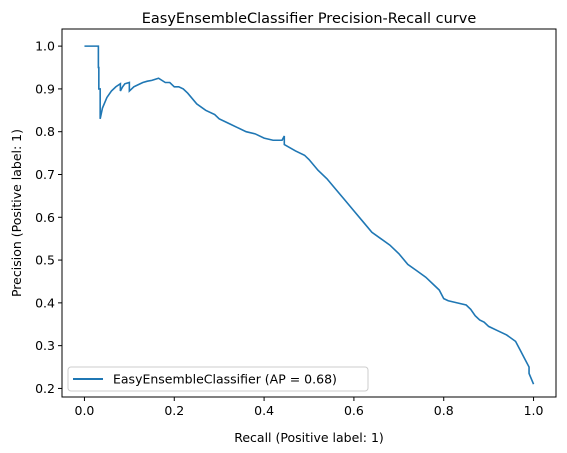 The image size is (567, 453). What do you see at coordinates (225, 379) in the screenshot?
I see `legend-label: EasyEnsembleClassifier (AP = 0.68)` at bounding box center [225, 379].